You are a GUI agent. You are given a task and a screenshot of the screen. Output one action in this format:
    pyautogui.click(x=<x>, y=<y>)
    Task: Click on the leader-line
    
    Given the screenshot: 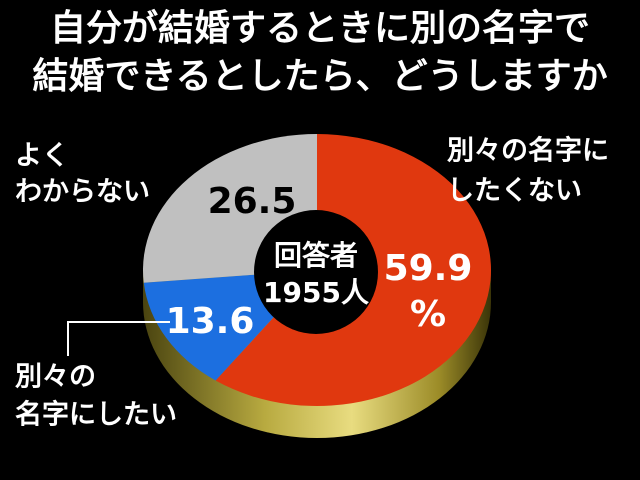 What is the action you would take?
    pyautogui.click(x=118, y=338)
    